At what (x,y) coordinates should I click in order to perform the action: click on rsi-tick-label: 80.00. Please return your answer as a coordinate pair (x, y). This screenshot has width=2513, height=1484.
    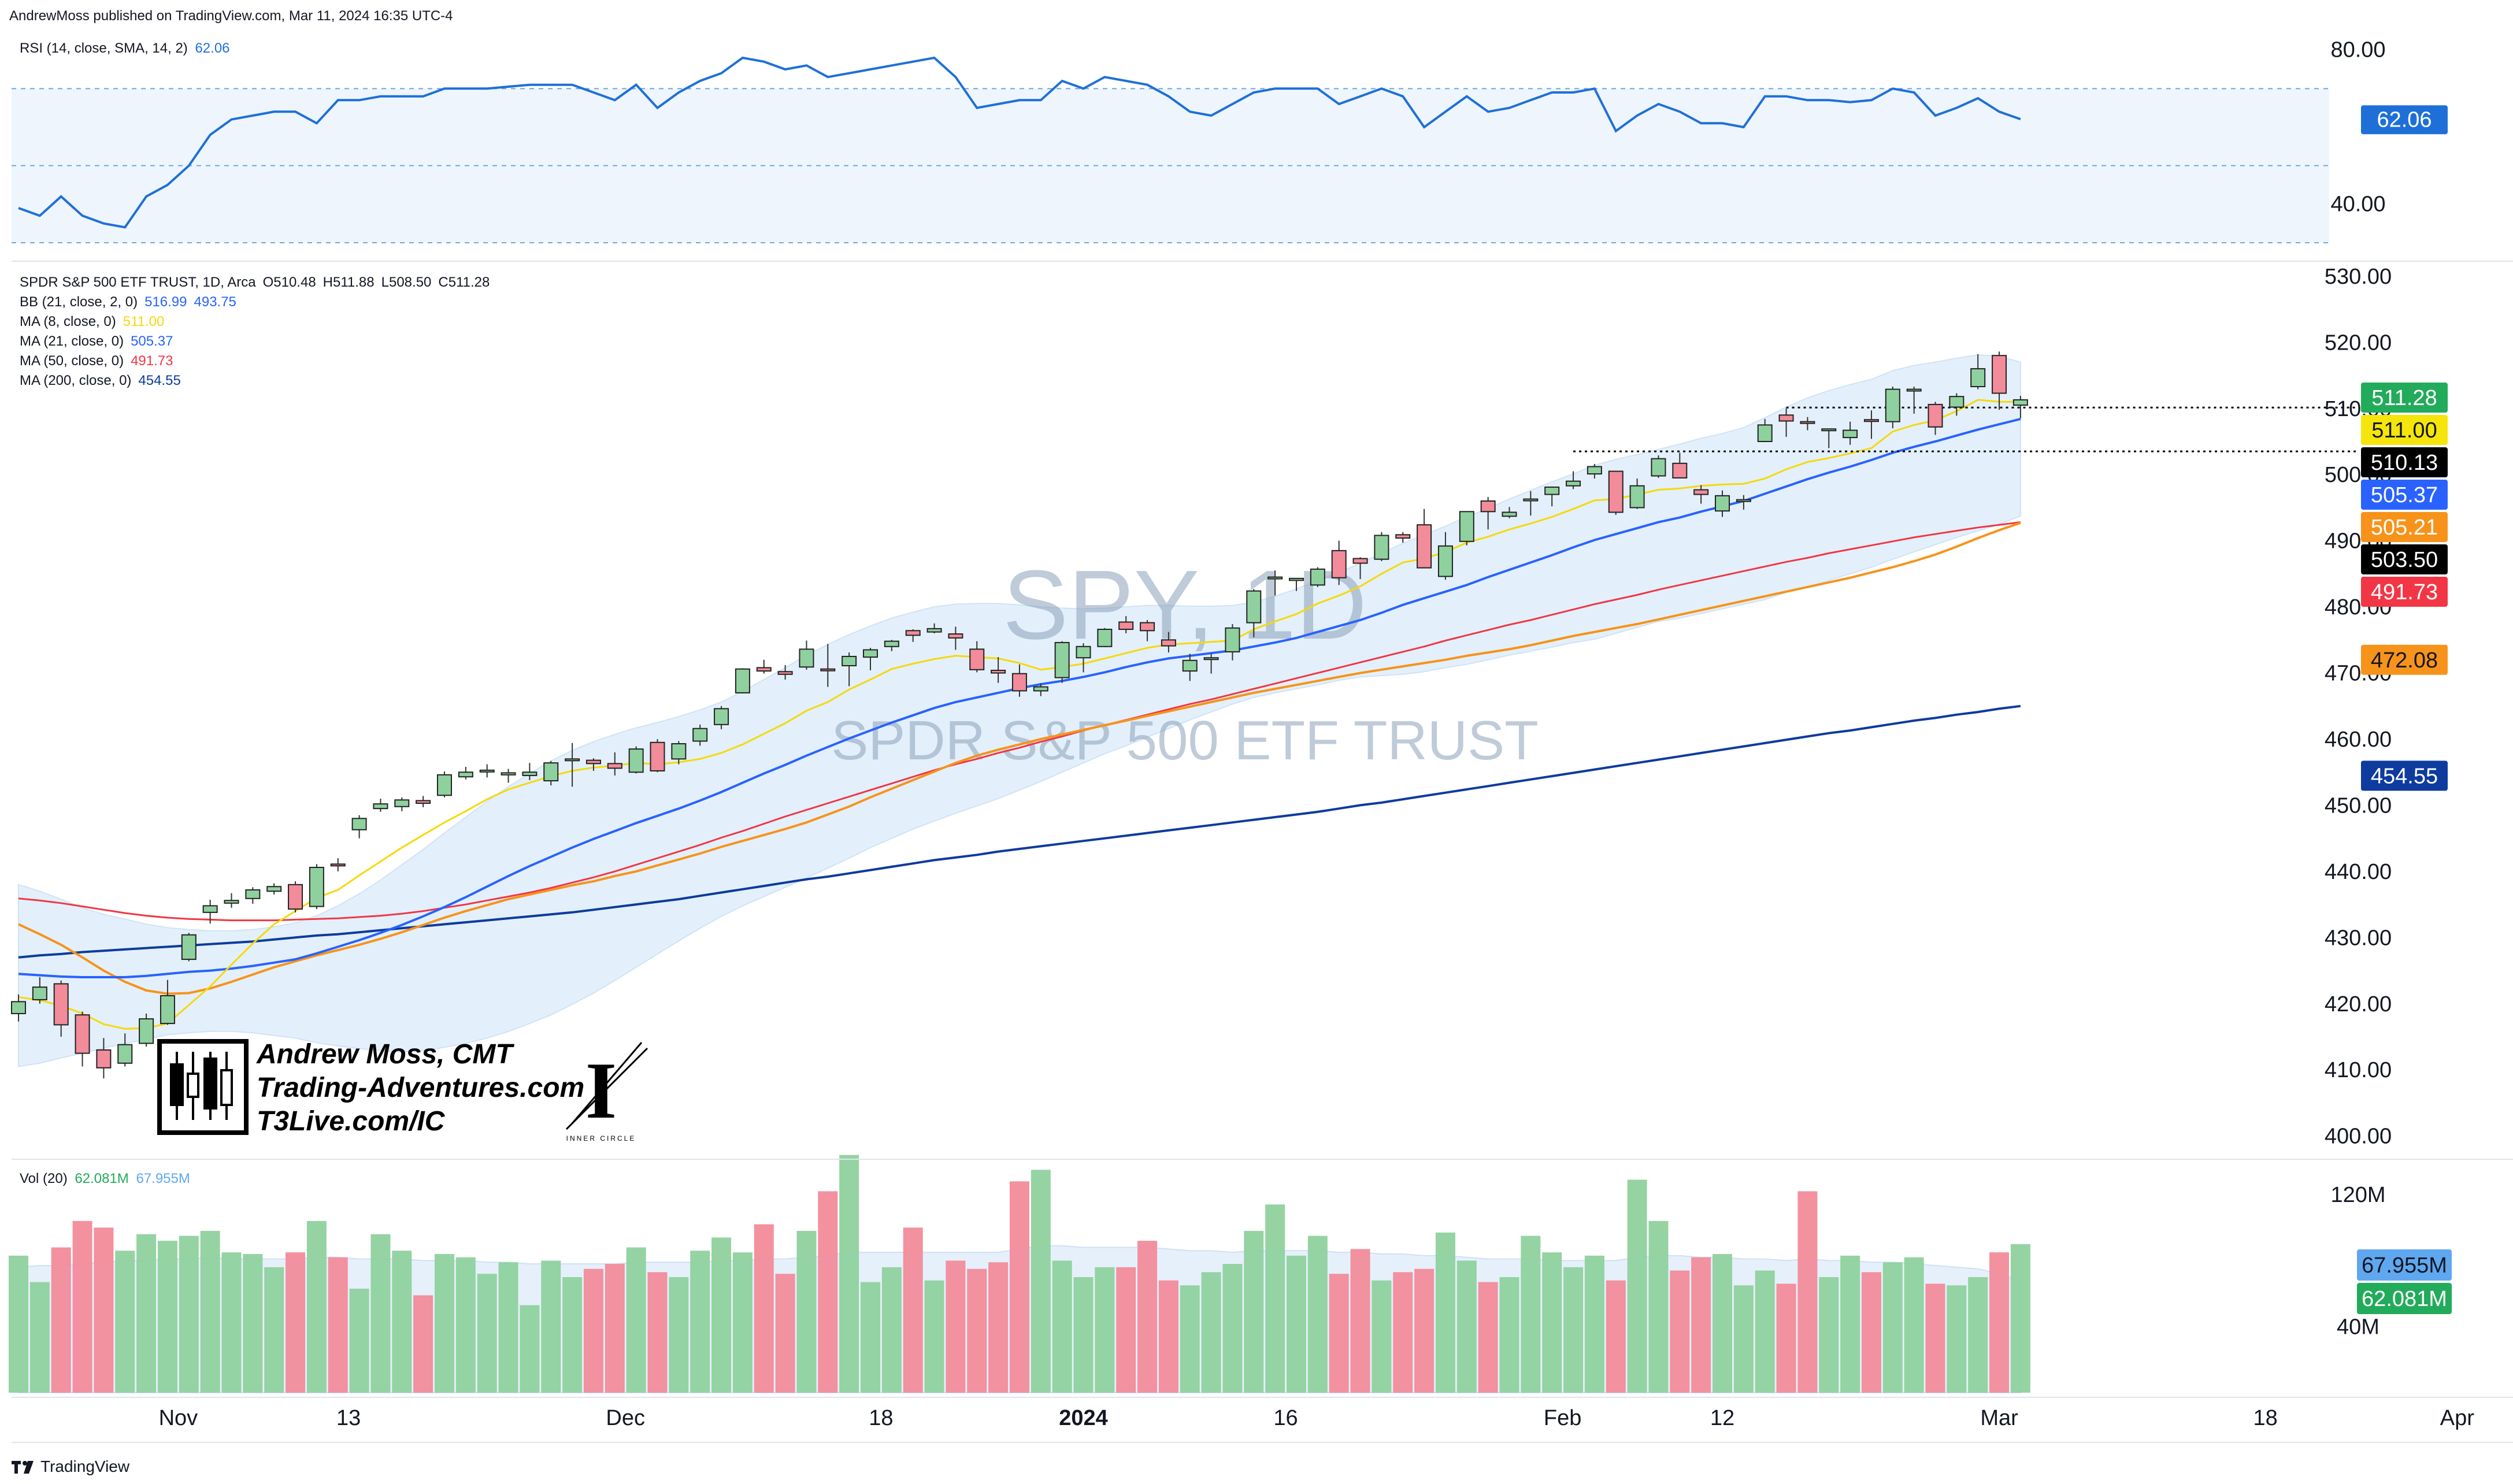
    Looking at the image, I should click on (2357, 50).